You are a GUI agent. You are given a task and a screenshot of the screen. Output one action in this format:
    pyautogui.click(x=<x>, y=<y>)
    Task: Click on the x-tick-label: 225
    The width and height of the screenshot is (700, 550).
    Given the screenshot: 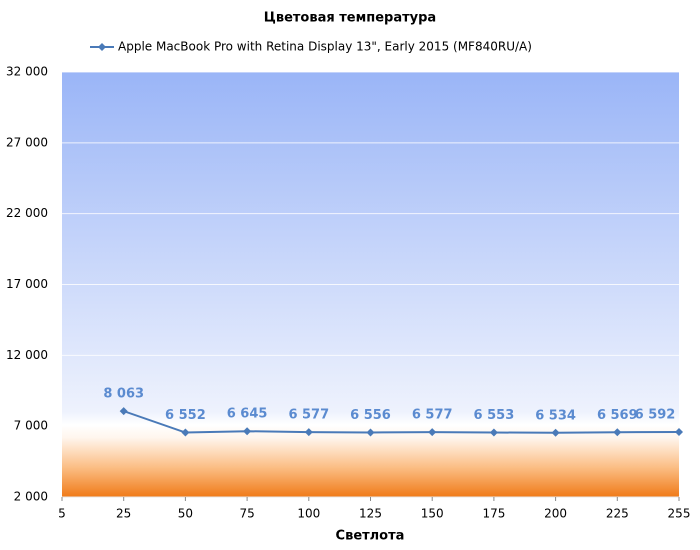 What is the action you would take?
    pyautogui.click(x=617, y=514)
    